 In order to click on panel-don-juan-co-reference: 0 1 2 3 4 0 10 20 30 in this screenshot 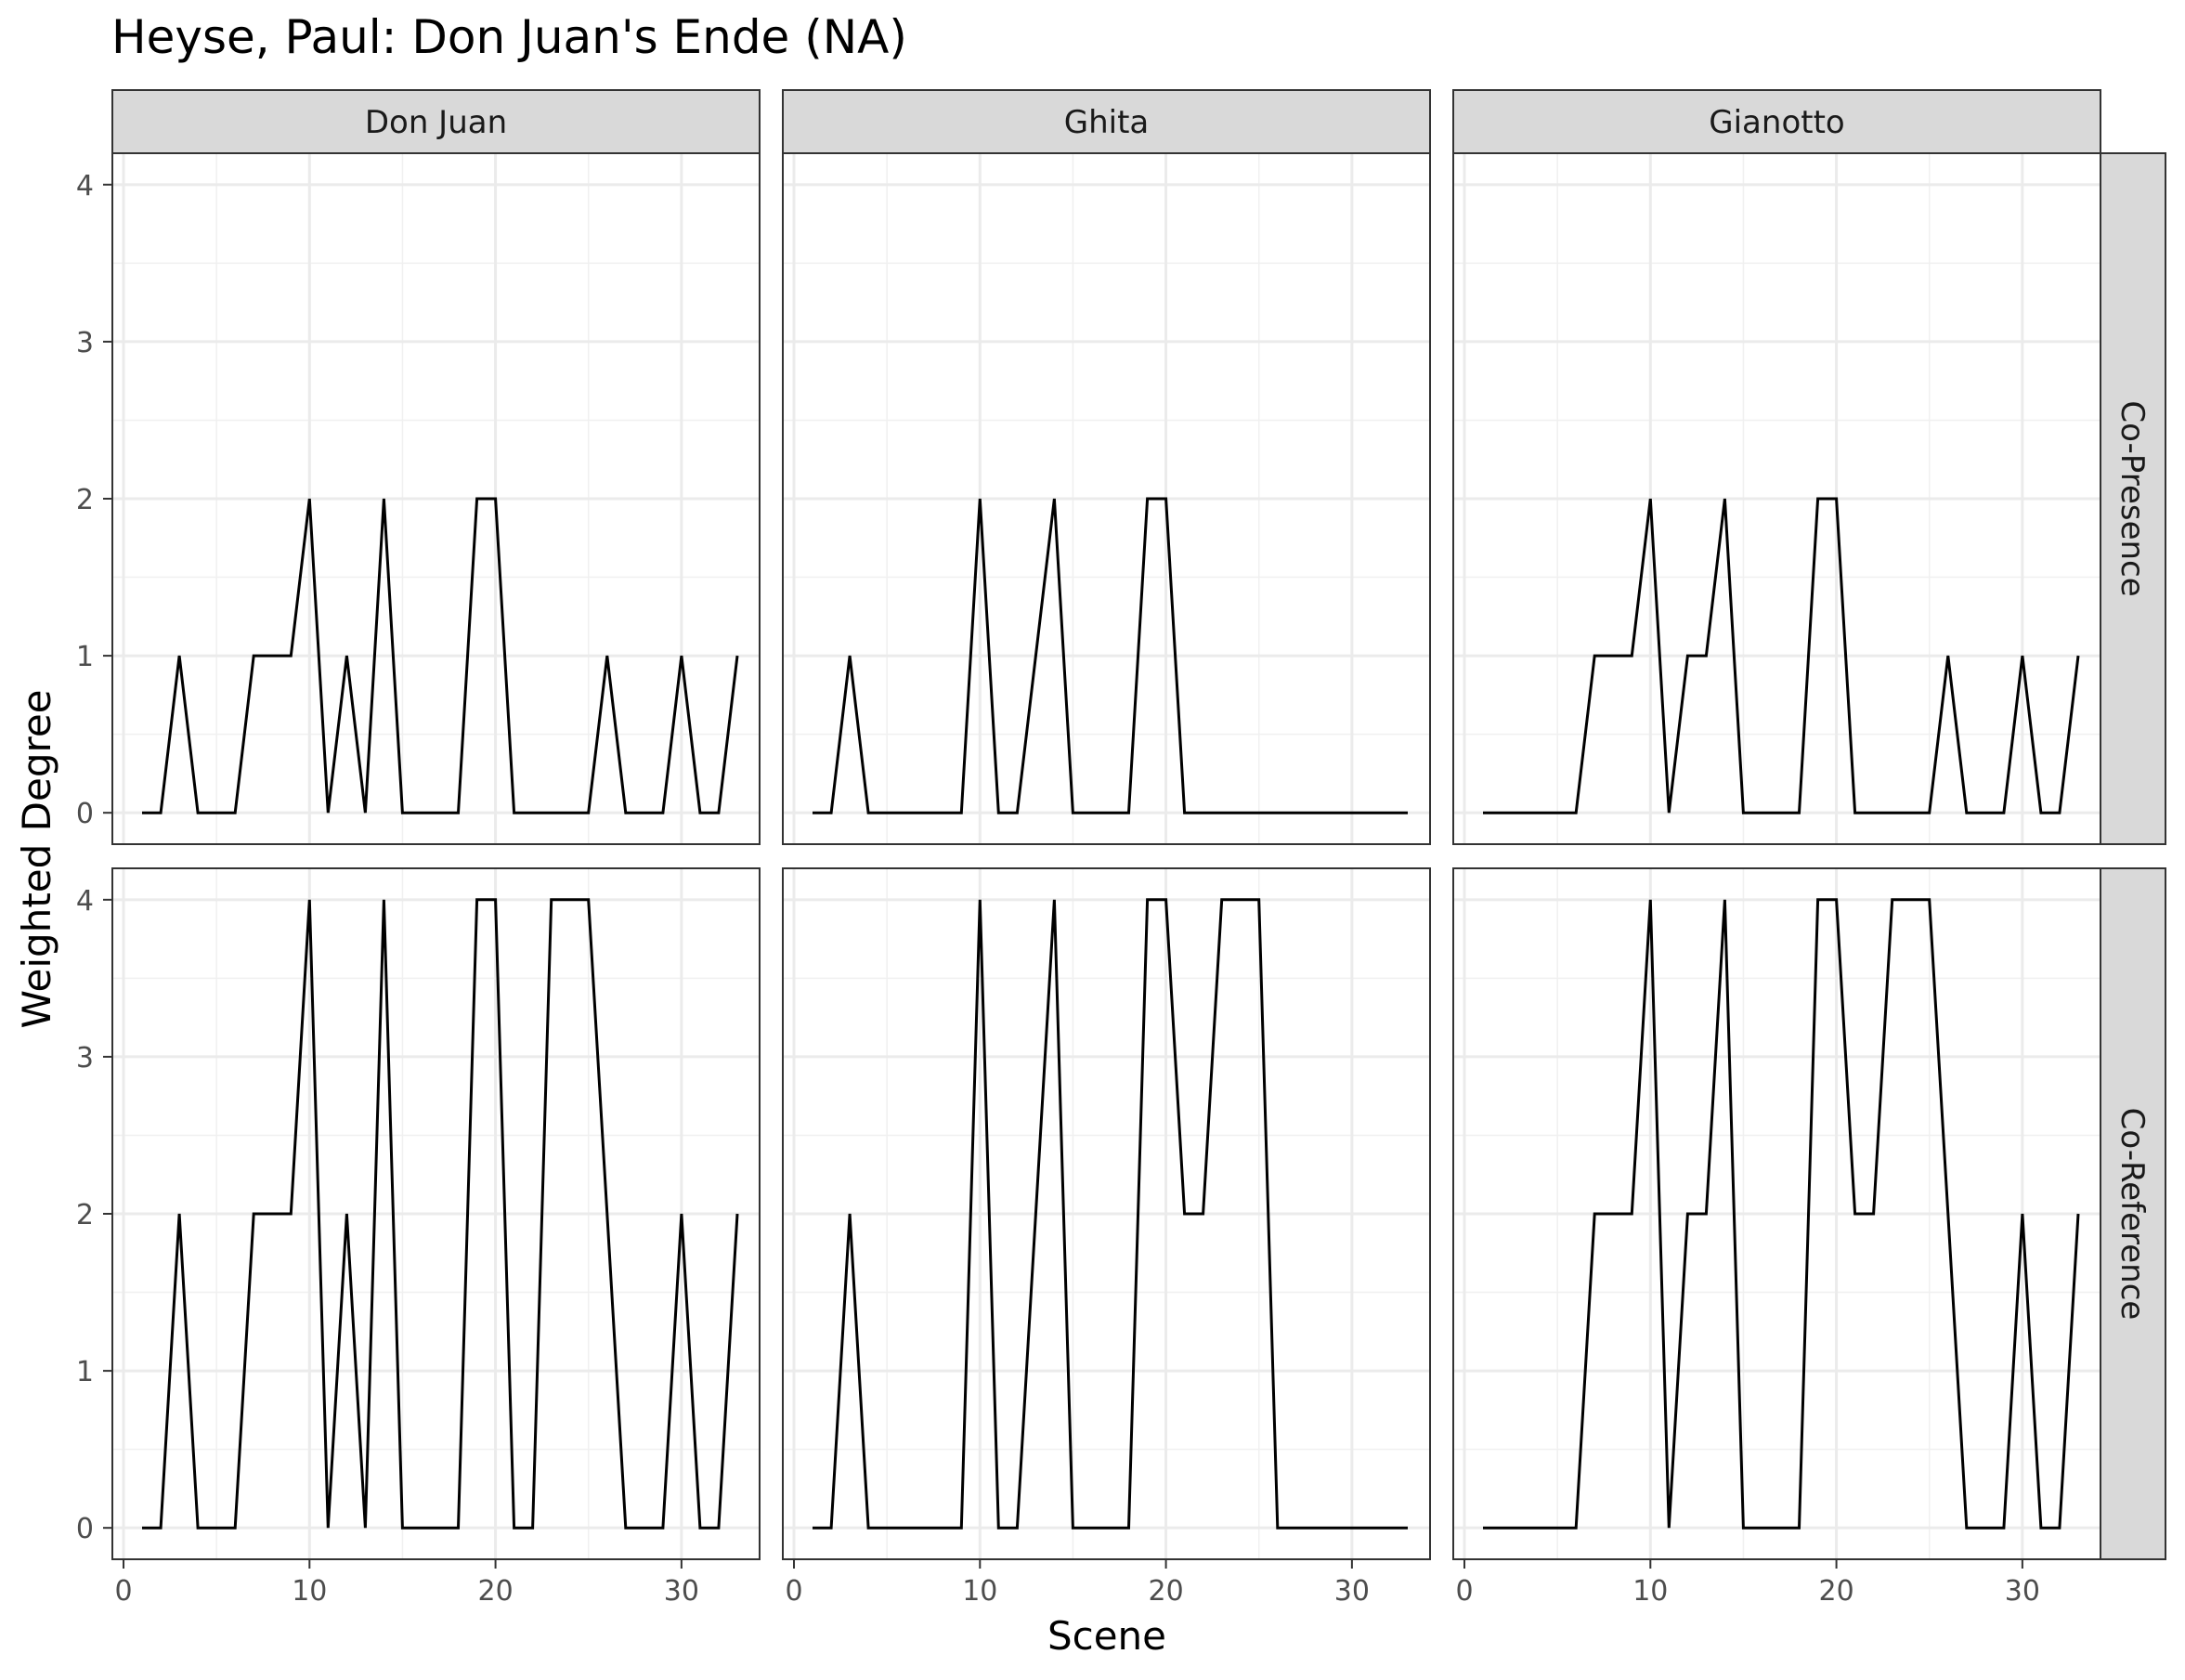, I will do `click(418, 1237)`.